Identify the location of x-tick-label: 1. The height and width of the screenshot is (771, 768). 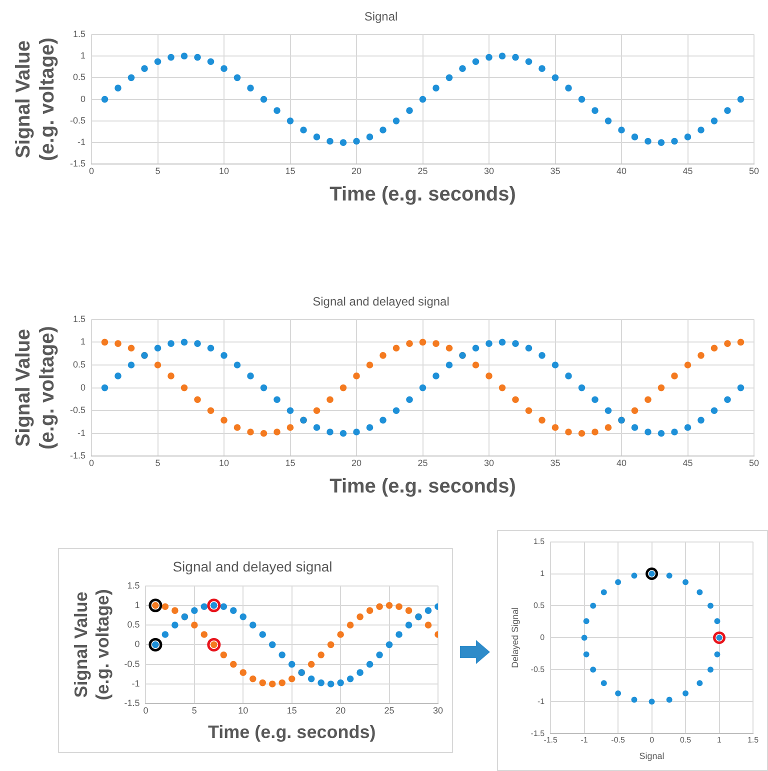
(719, 740).